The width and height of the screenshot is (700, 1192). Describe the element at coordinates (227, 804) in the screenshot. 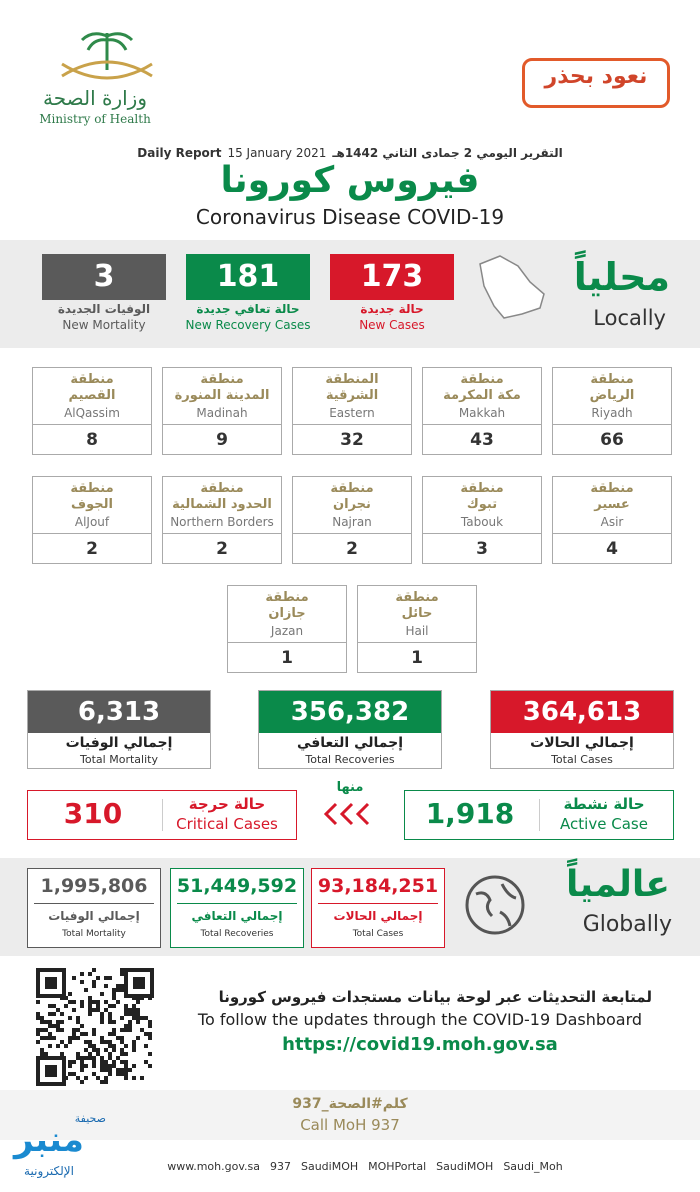

I see `critical-label-ar: حالة حرجة` at that location.